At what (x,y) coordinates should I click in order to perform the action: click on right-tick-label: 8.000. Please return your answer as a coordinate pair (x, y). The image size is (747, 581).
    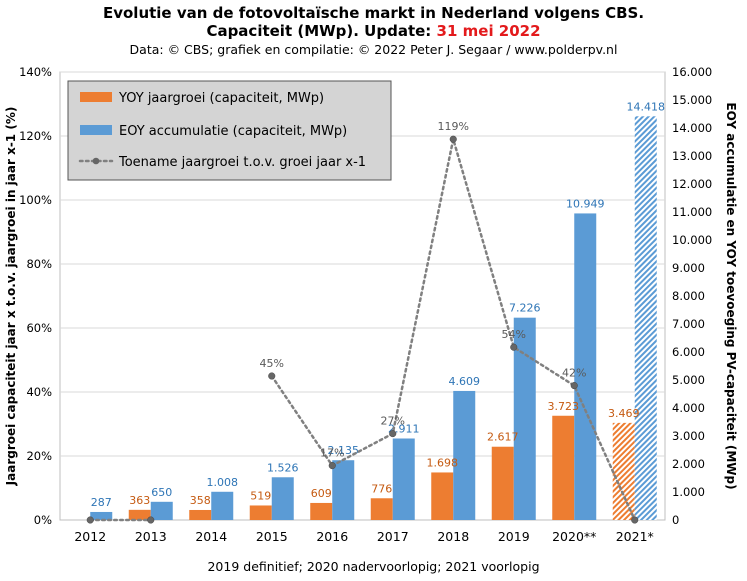
    Looking at the image, I should click on (688, 296).